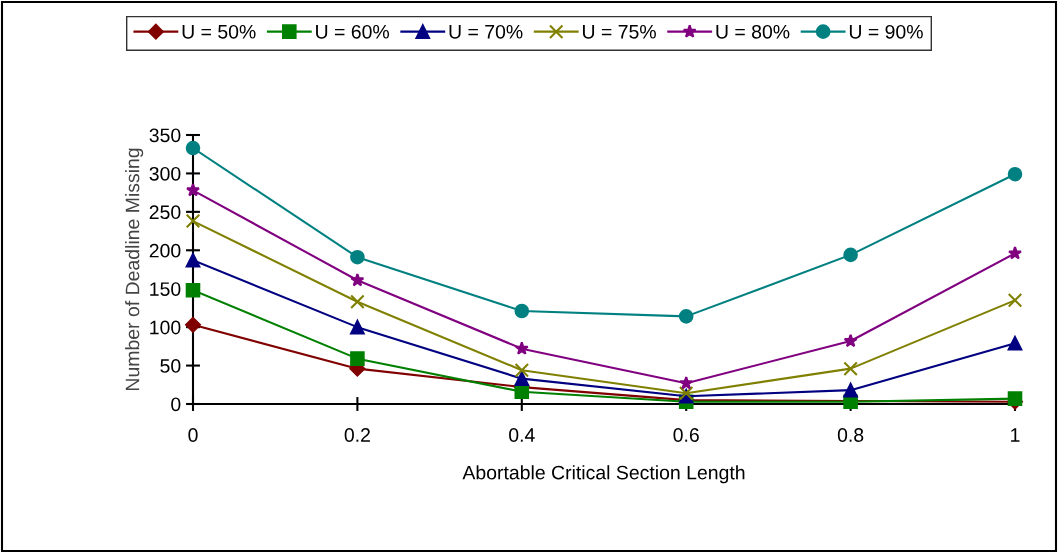 Image resolution: width=1058 pixels, height=553 pixels. I want to click on x-axis-title: Abortable Critical Section Length, so click(603, 474).